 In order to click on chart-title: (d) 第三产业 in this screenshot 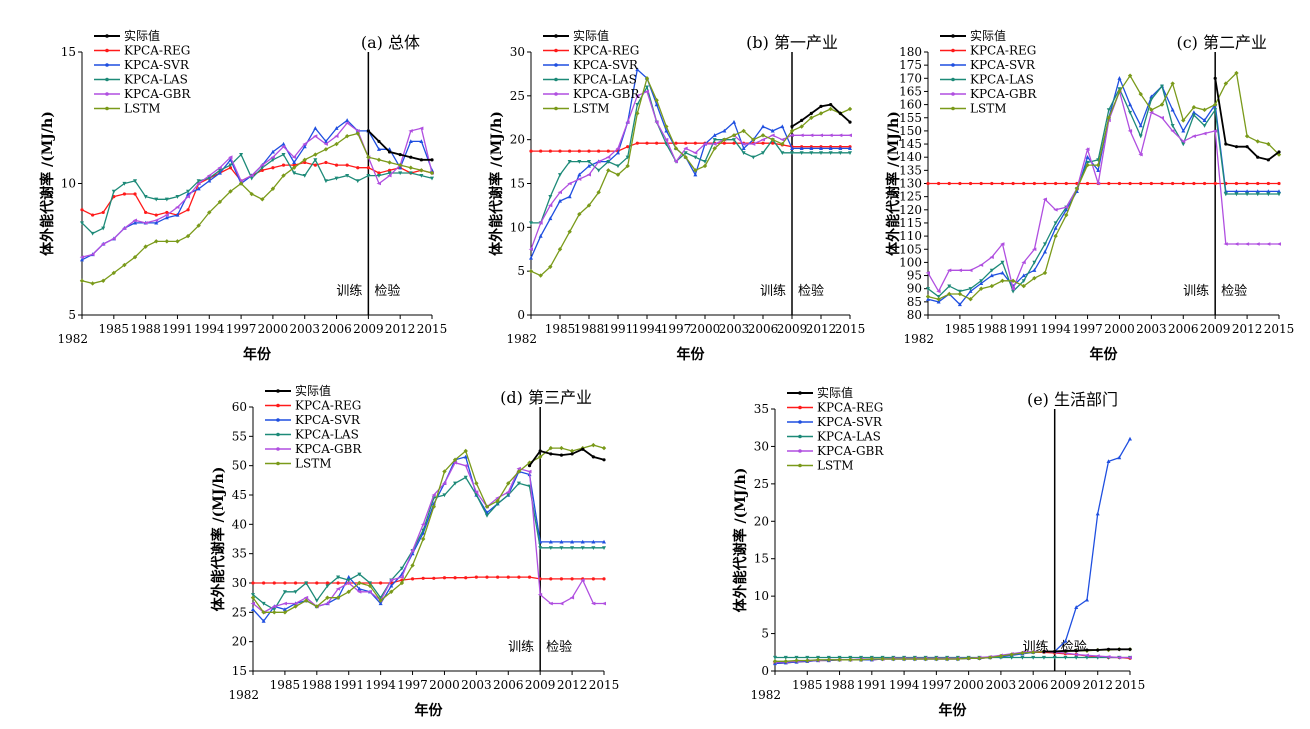, I will do `click(546, 397)`.